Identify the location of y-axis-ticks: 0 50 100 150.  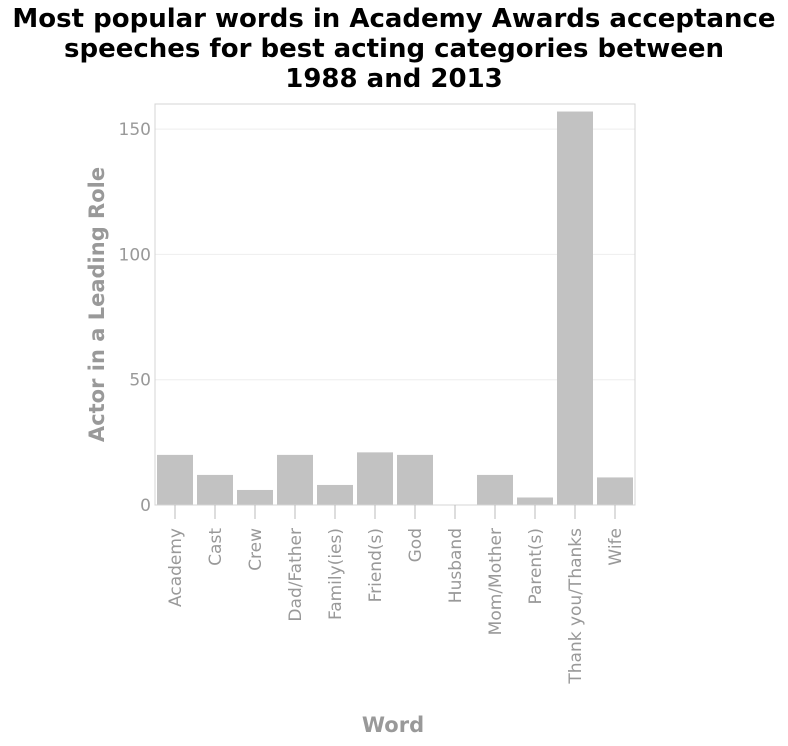
(135, 318).